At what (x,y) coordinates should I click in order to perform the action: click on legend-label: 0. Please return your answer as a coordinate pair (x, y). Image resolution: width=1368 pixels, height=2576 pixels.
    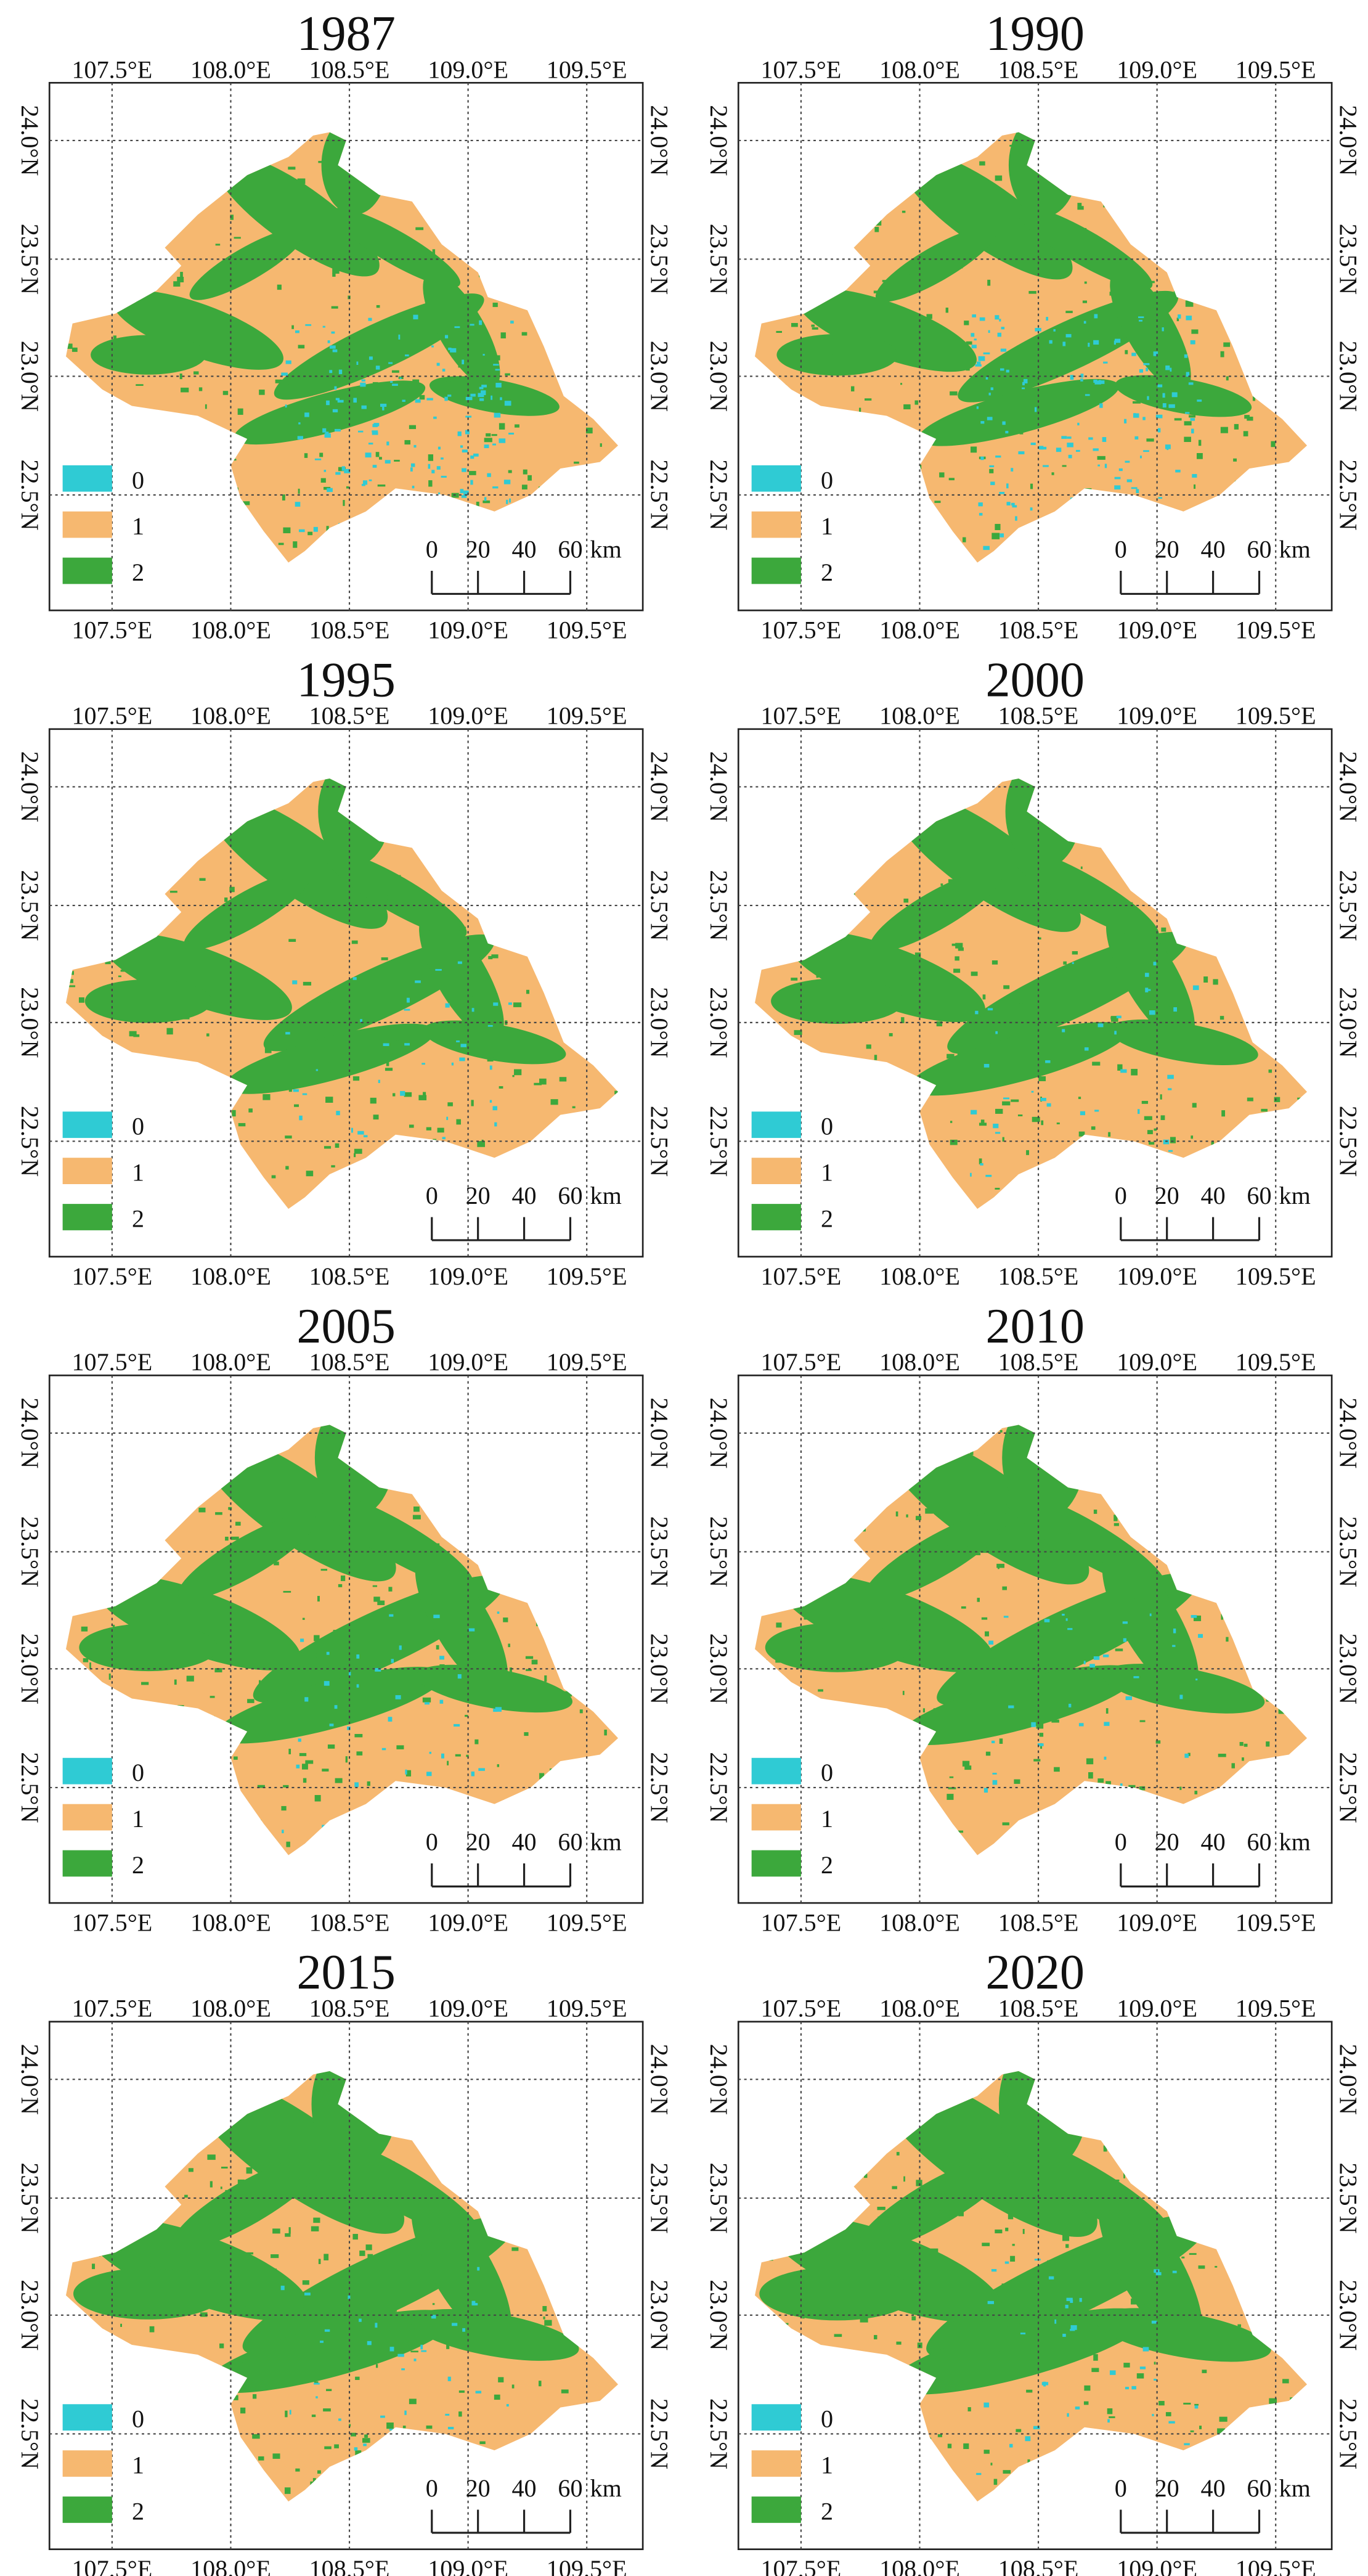
    Looking at the image, I should click on (827, 1772).